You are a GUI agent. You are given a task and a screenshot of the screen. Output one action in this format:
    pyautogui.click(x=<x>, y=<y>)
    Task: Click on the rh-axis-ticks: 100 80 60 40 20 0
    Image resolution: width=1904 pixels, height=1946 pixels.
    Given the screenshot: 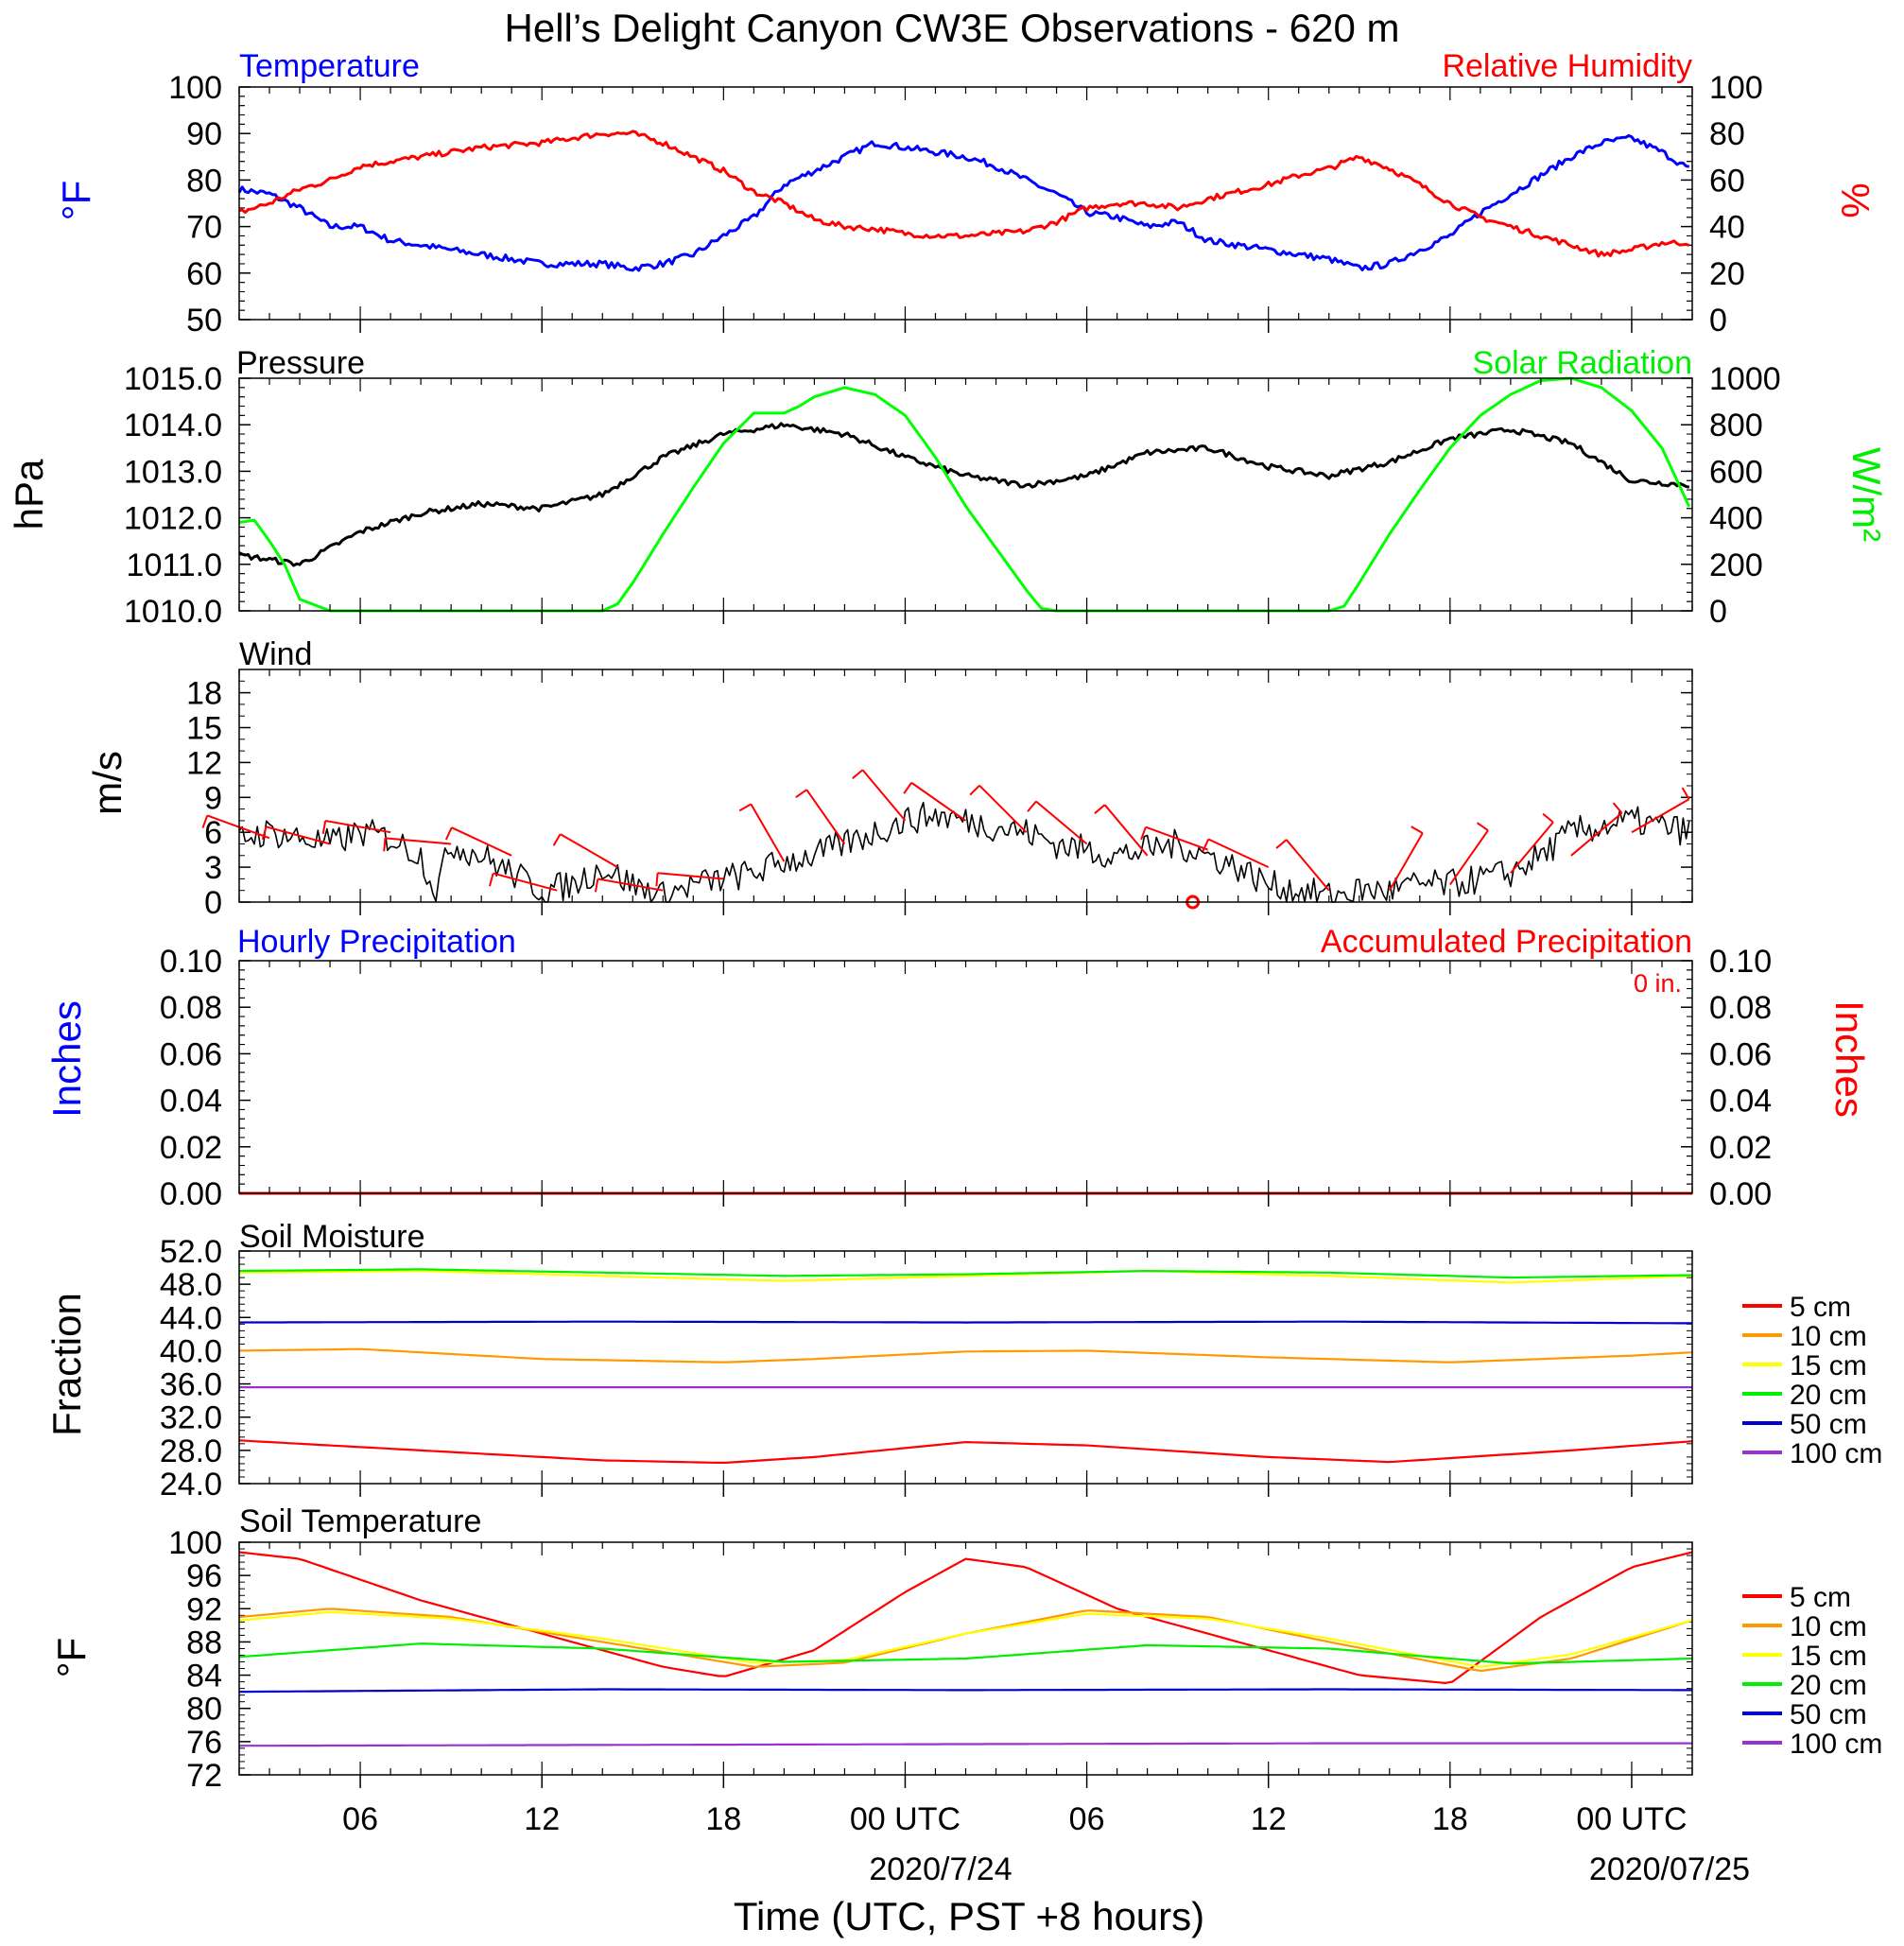 What is the action you would take?
    pyautogui.click(x=1001, y=205)
    